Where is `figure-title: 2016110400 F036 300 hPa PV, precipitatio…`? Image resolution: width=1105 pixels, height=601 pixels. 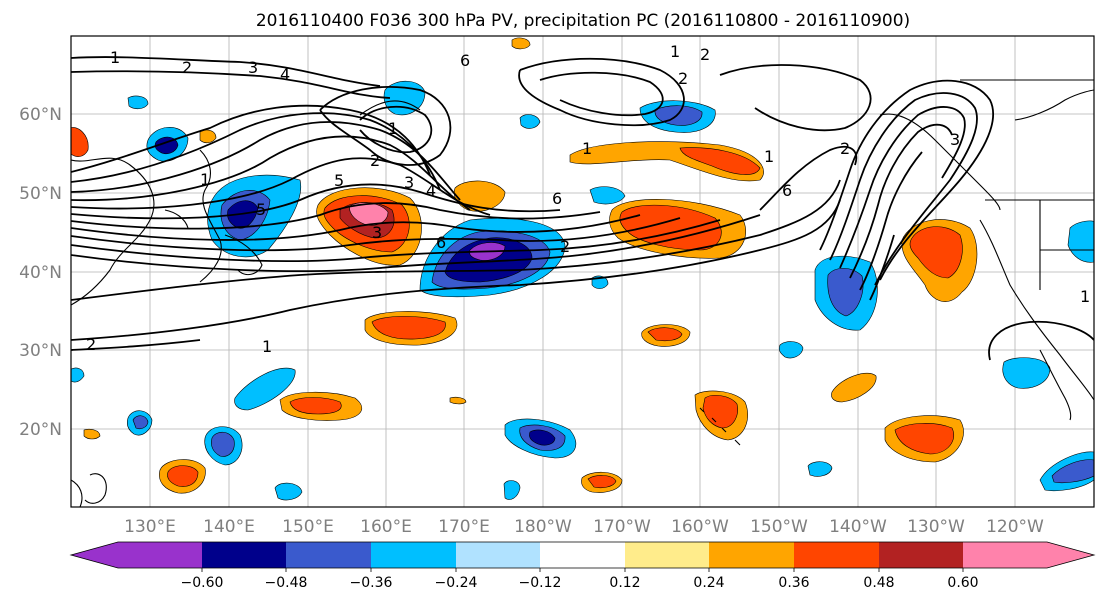
figure-title: 2016110400 F036 300 hPa PV, precipitatio… is located at coordinates (583, 21).